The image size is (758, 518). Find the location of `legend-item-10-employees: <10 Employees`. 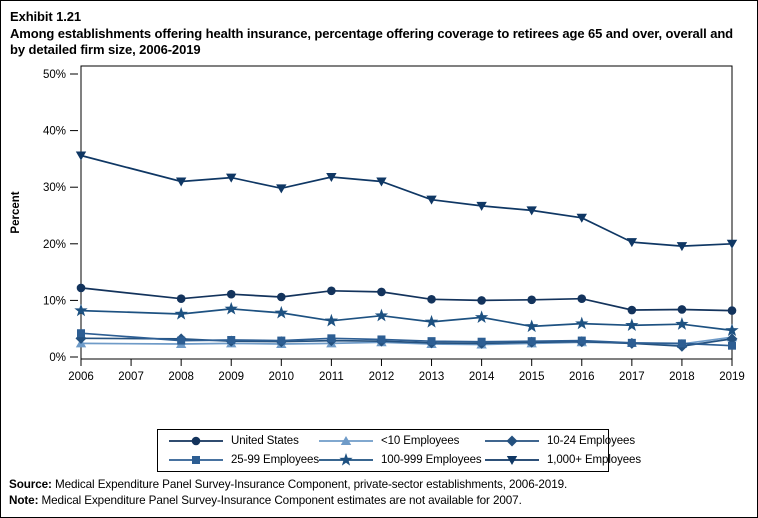

legend-item-10-employees: <10 Employees is located at coordinates (401, 441).